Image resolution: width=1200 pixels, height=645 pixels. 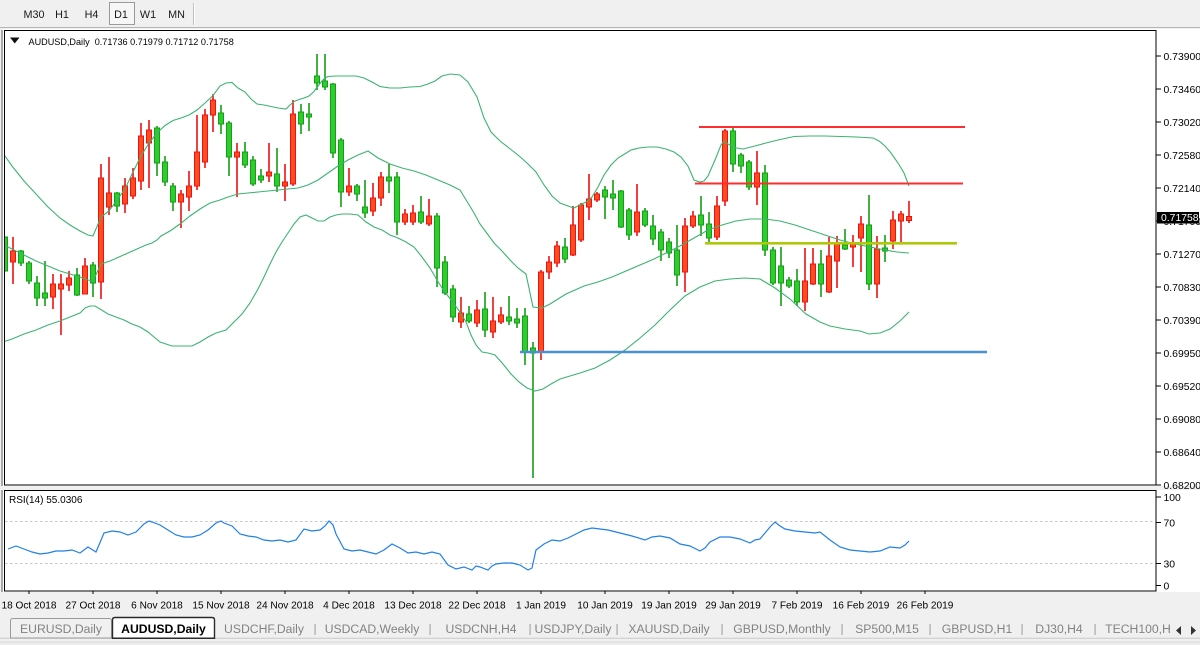 I want to click on svg-text: 0.69950, so click(x=1182, y=354).